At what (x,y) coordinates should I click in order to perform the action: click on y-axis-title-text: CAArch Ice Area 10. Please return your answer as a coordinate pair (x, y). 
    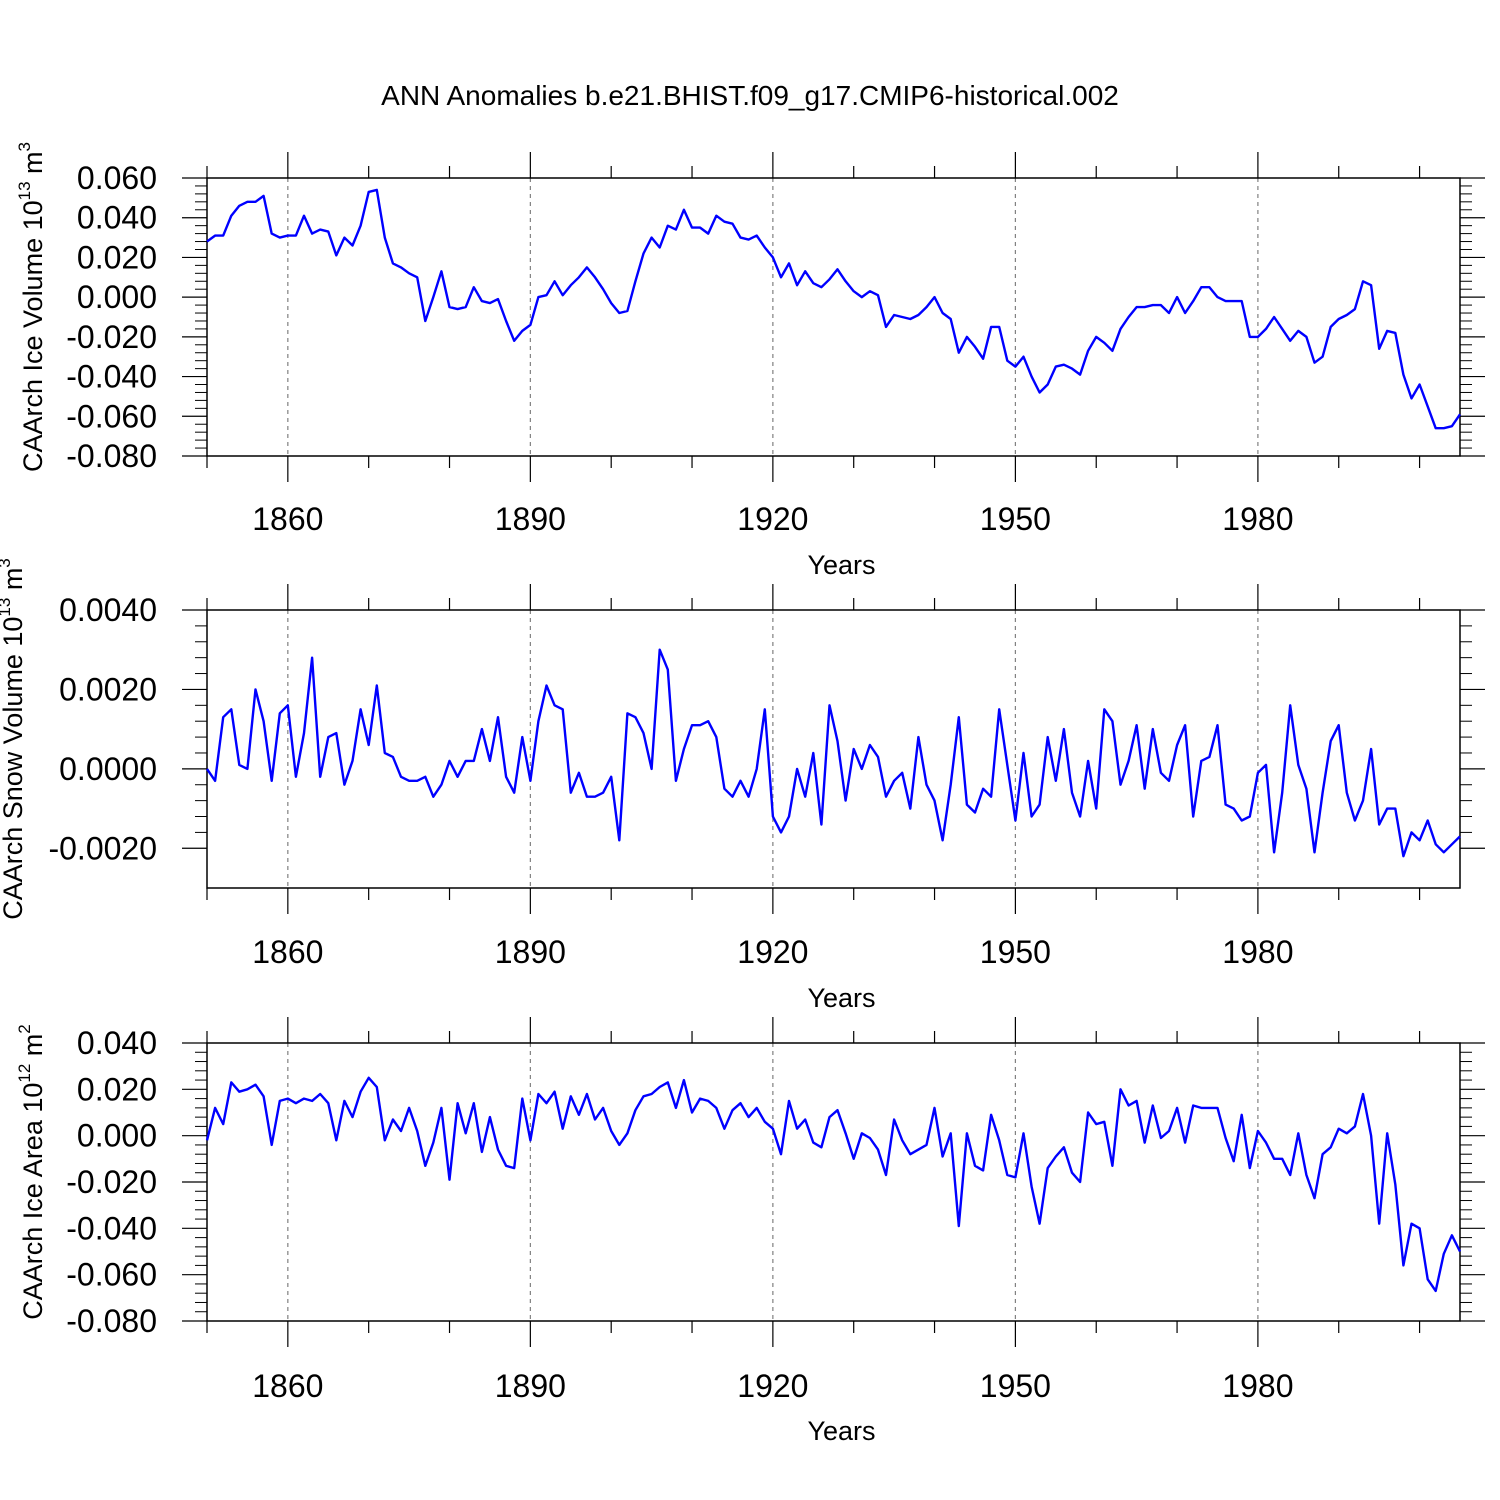
    Looking at the image, I should click on (33, 1201).